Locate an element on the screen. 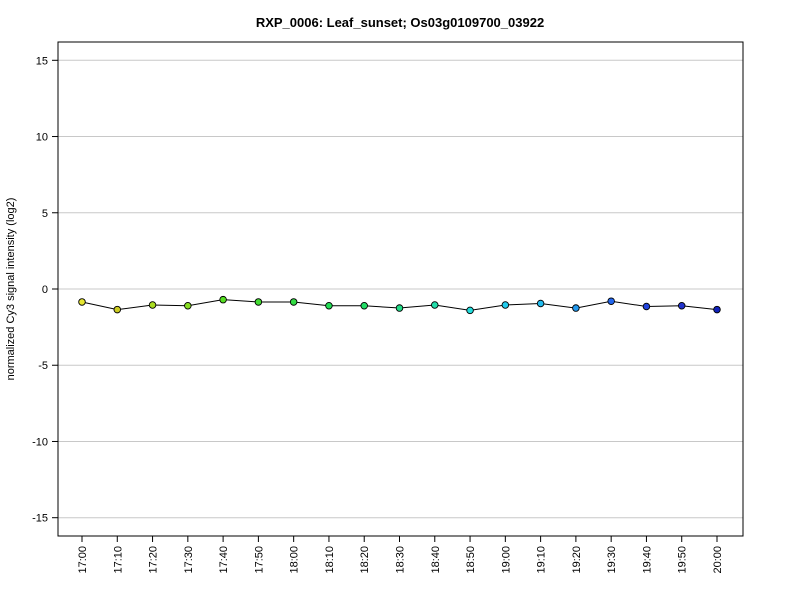 The height and width of the screenshot is (600, 800). x-tick-label: 19:20 is located at coordinates (577, 560).